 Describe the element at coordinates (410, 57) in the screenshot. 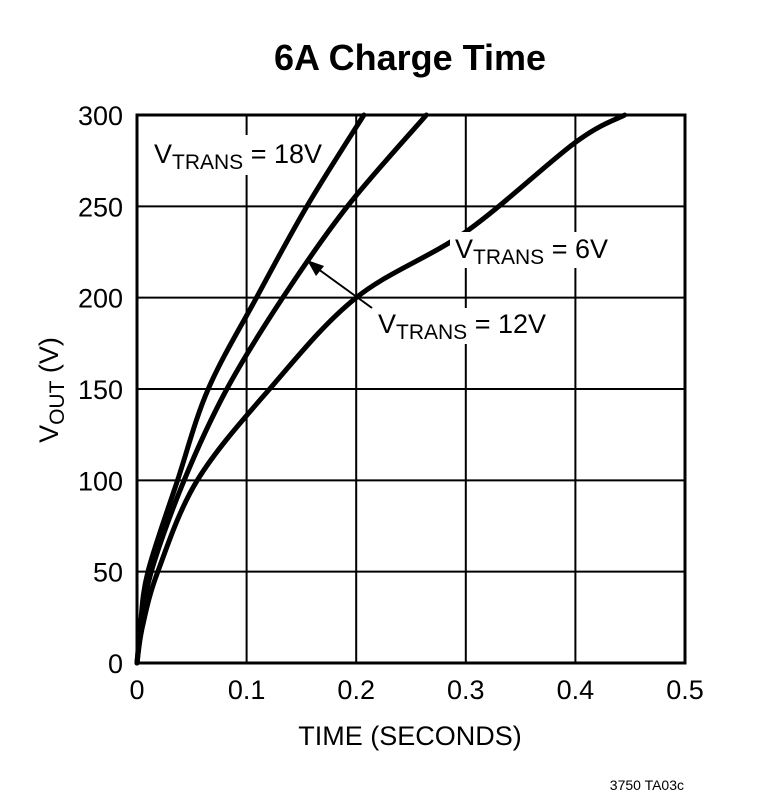

I see `chart-title: 6A Charge Time` at that location.